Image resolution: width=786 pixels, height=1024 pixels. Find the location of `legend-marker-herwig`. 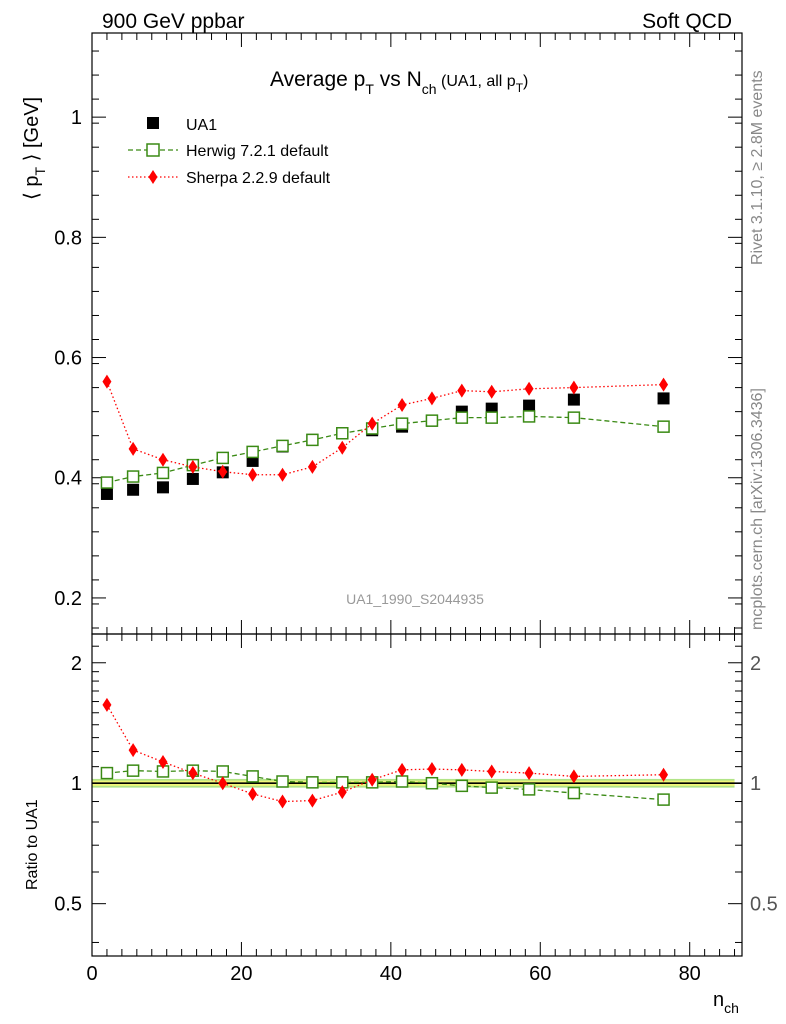

legend-marker-herwig is located at coordinates (153, 150).